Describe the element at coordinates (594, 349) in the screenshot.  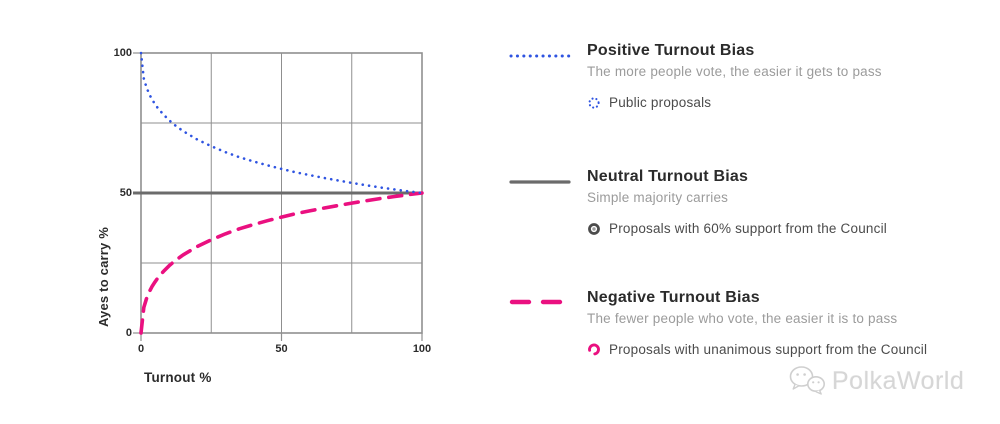
I see `arc-hook-icon` at that location.